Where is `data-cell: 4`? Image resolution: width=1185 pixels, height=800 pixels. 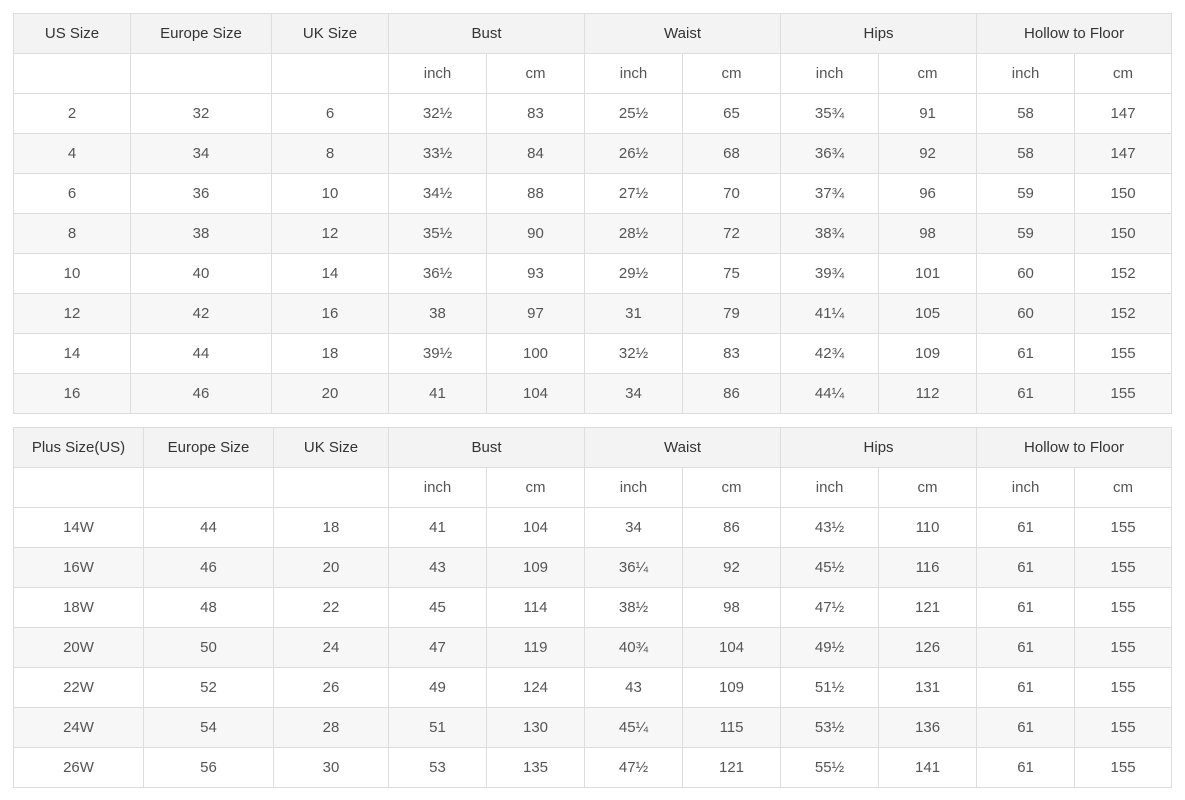
data-cell: 4 is located at coordinates (72, 153).